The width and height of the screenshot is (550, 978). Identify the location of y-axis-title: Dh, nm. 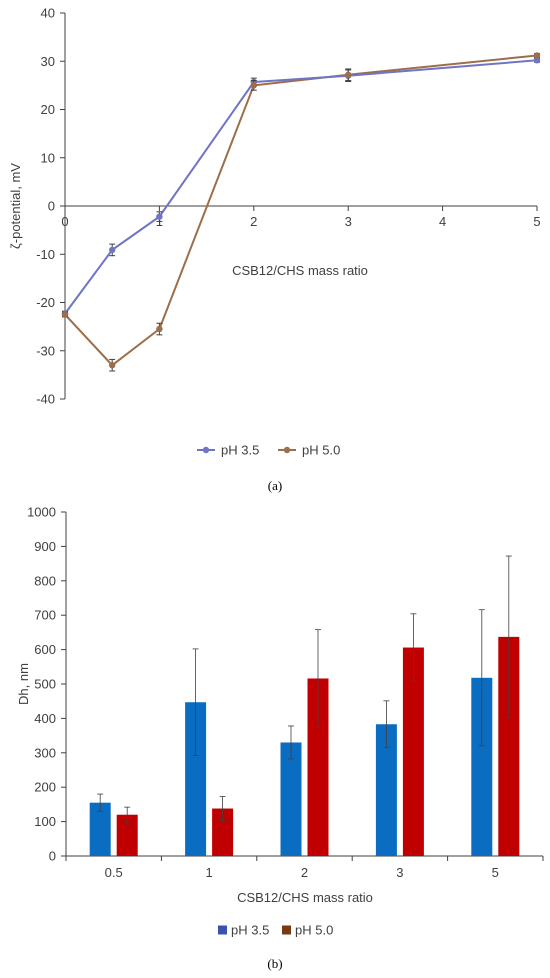
(23, 684).